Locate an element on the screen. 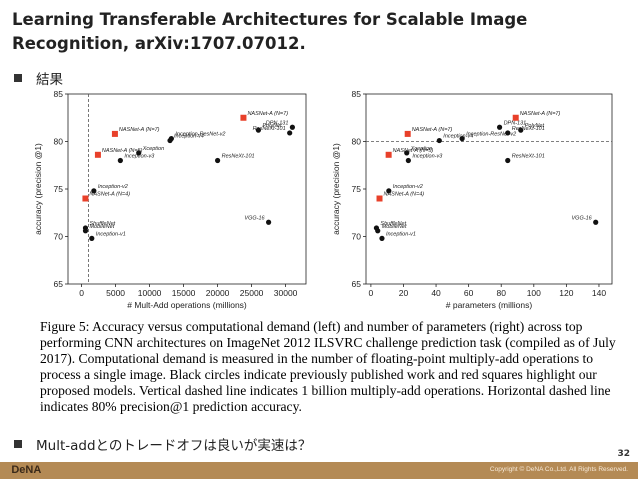 The image size is (638, 479). chart2-x-tick-label: 120 is located at coordinates (566, 293).